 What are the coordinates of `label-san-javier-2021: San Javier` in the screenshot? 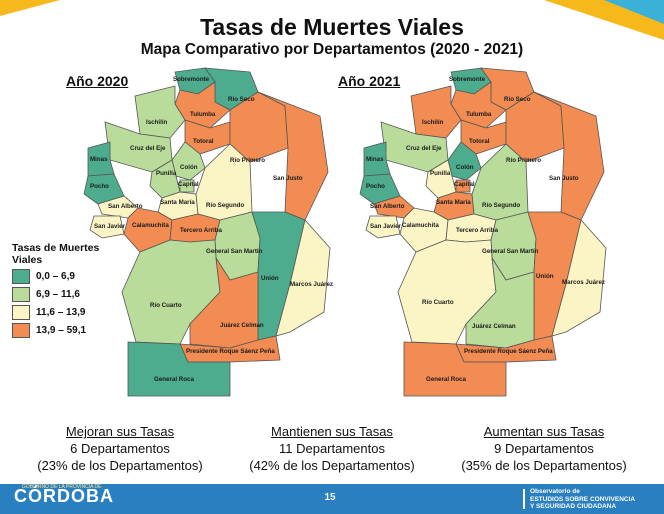 It's located at (386, 226).